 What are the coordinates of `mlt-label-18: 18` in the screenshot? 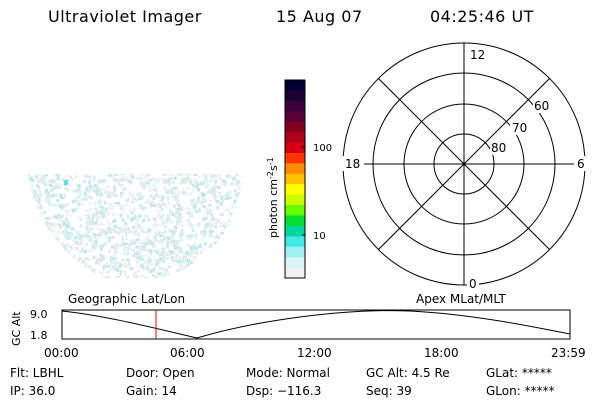 It's located at (352, 164).